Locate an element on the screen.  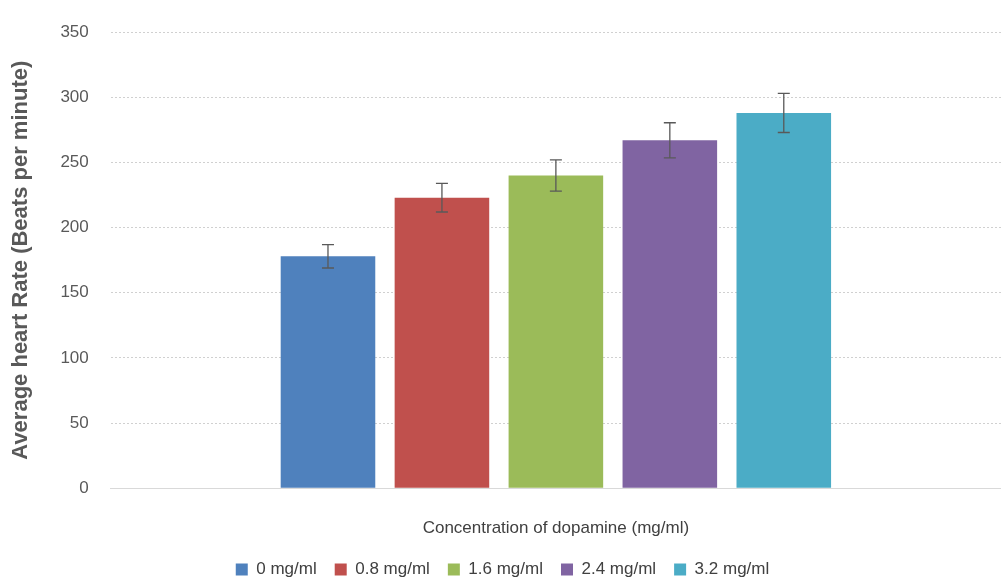
y-axis-title: Average heart Rate (Beats per minute) is located at coordinates (20, 260).